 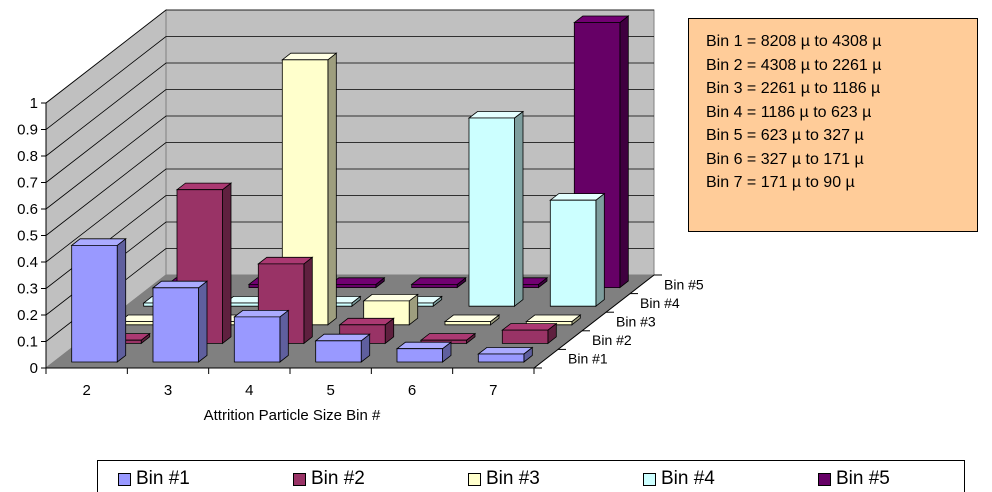 I want to click on y-tick-label: 0.1, so click(x=27, y=342).